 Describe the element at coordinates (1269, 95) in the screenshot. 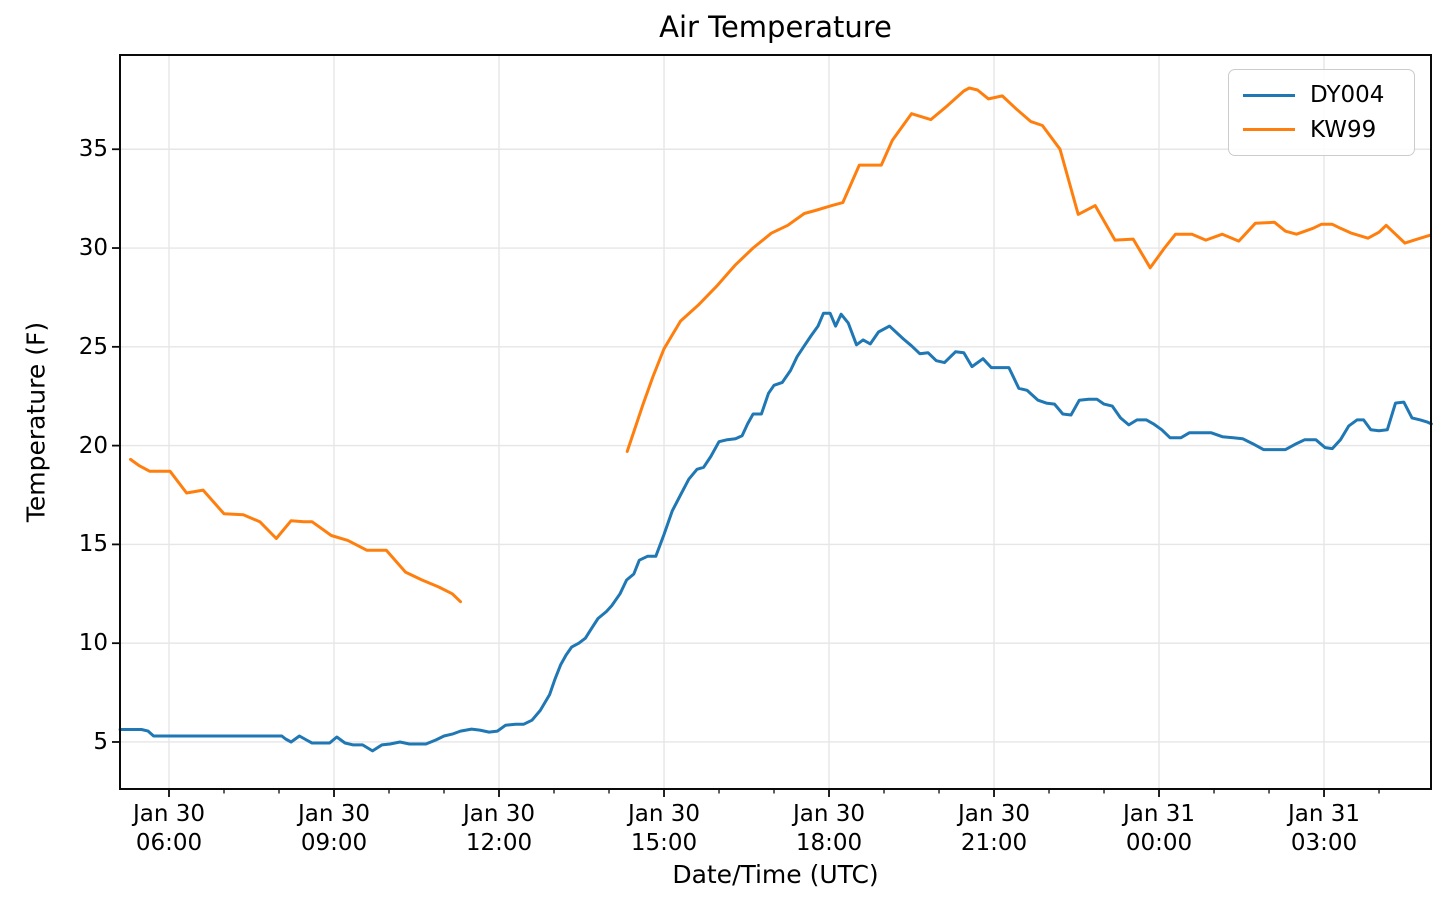

I see `legend-line-sample-dy004` at that location.